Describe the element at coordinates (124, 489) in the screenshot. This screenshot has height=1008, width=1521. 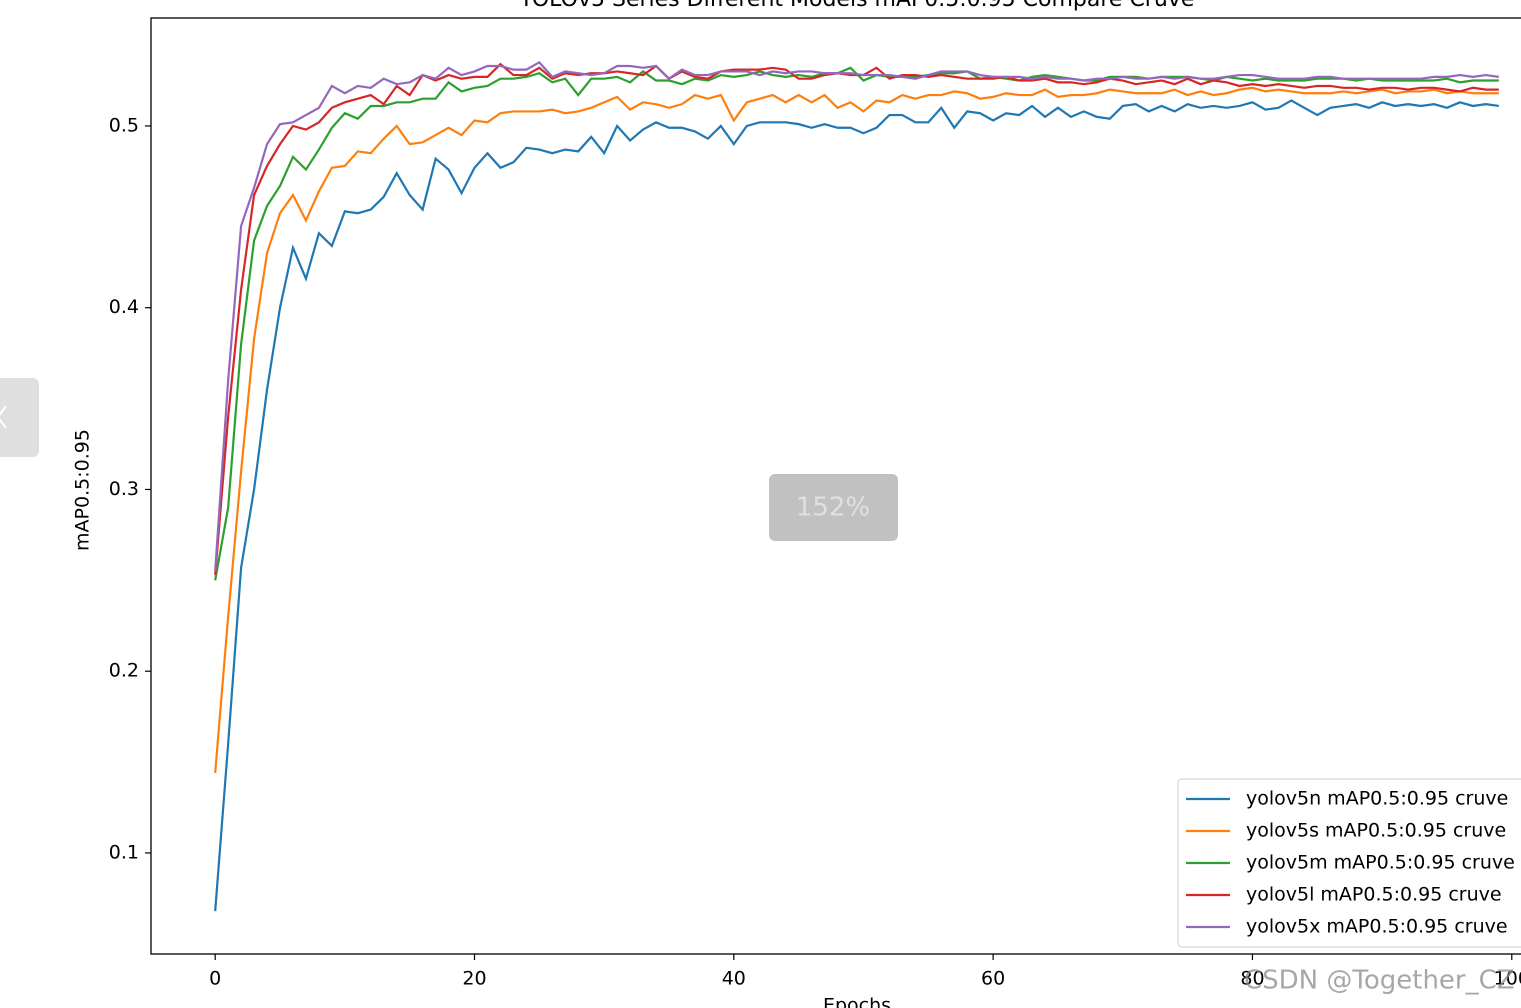
I see `y-tick-label: 0.3` at that location.